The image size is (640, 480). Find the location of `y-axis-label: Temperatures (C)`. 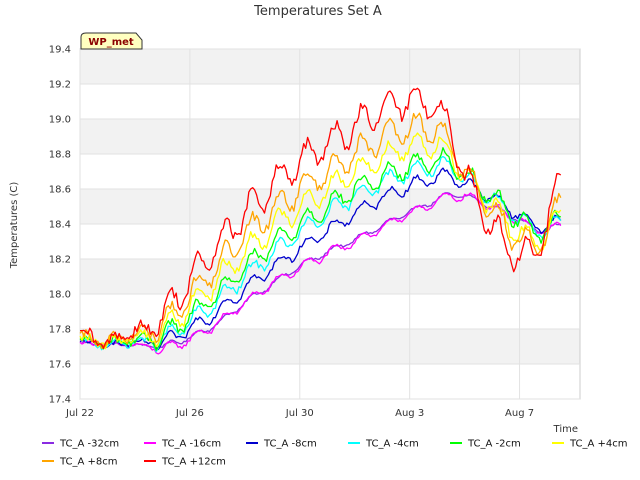

y-axis-label: Temperatures (C) is located at coordinates (14, 226).